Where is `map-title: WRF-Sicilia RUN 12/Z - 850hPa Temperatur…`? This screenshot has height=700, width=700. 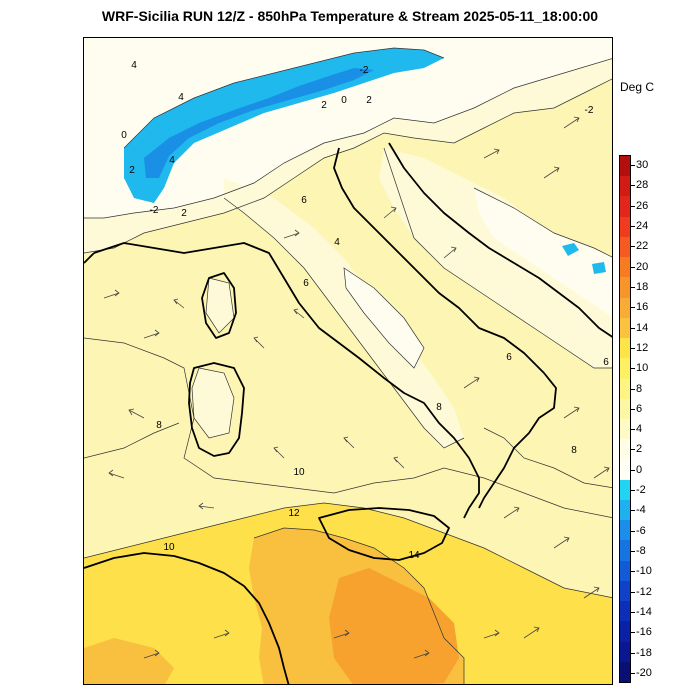 map-title: WRF-Sicilia RUN 12/Z - 850hPa Temperatur… is located at coordinates (350, 16).